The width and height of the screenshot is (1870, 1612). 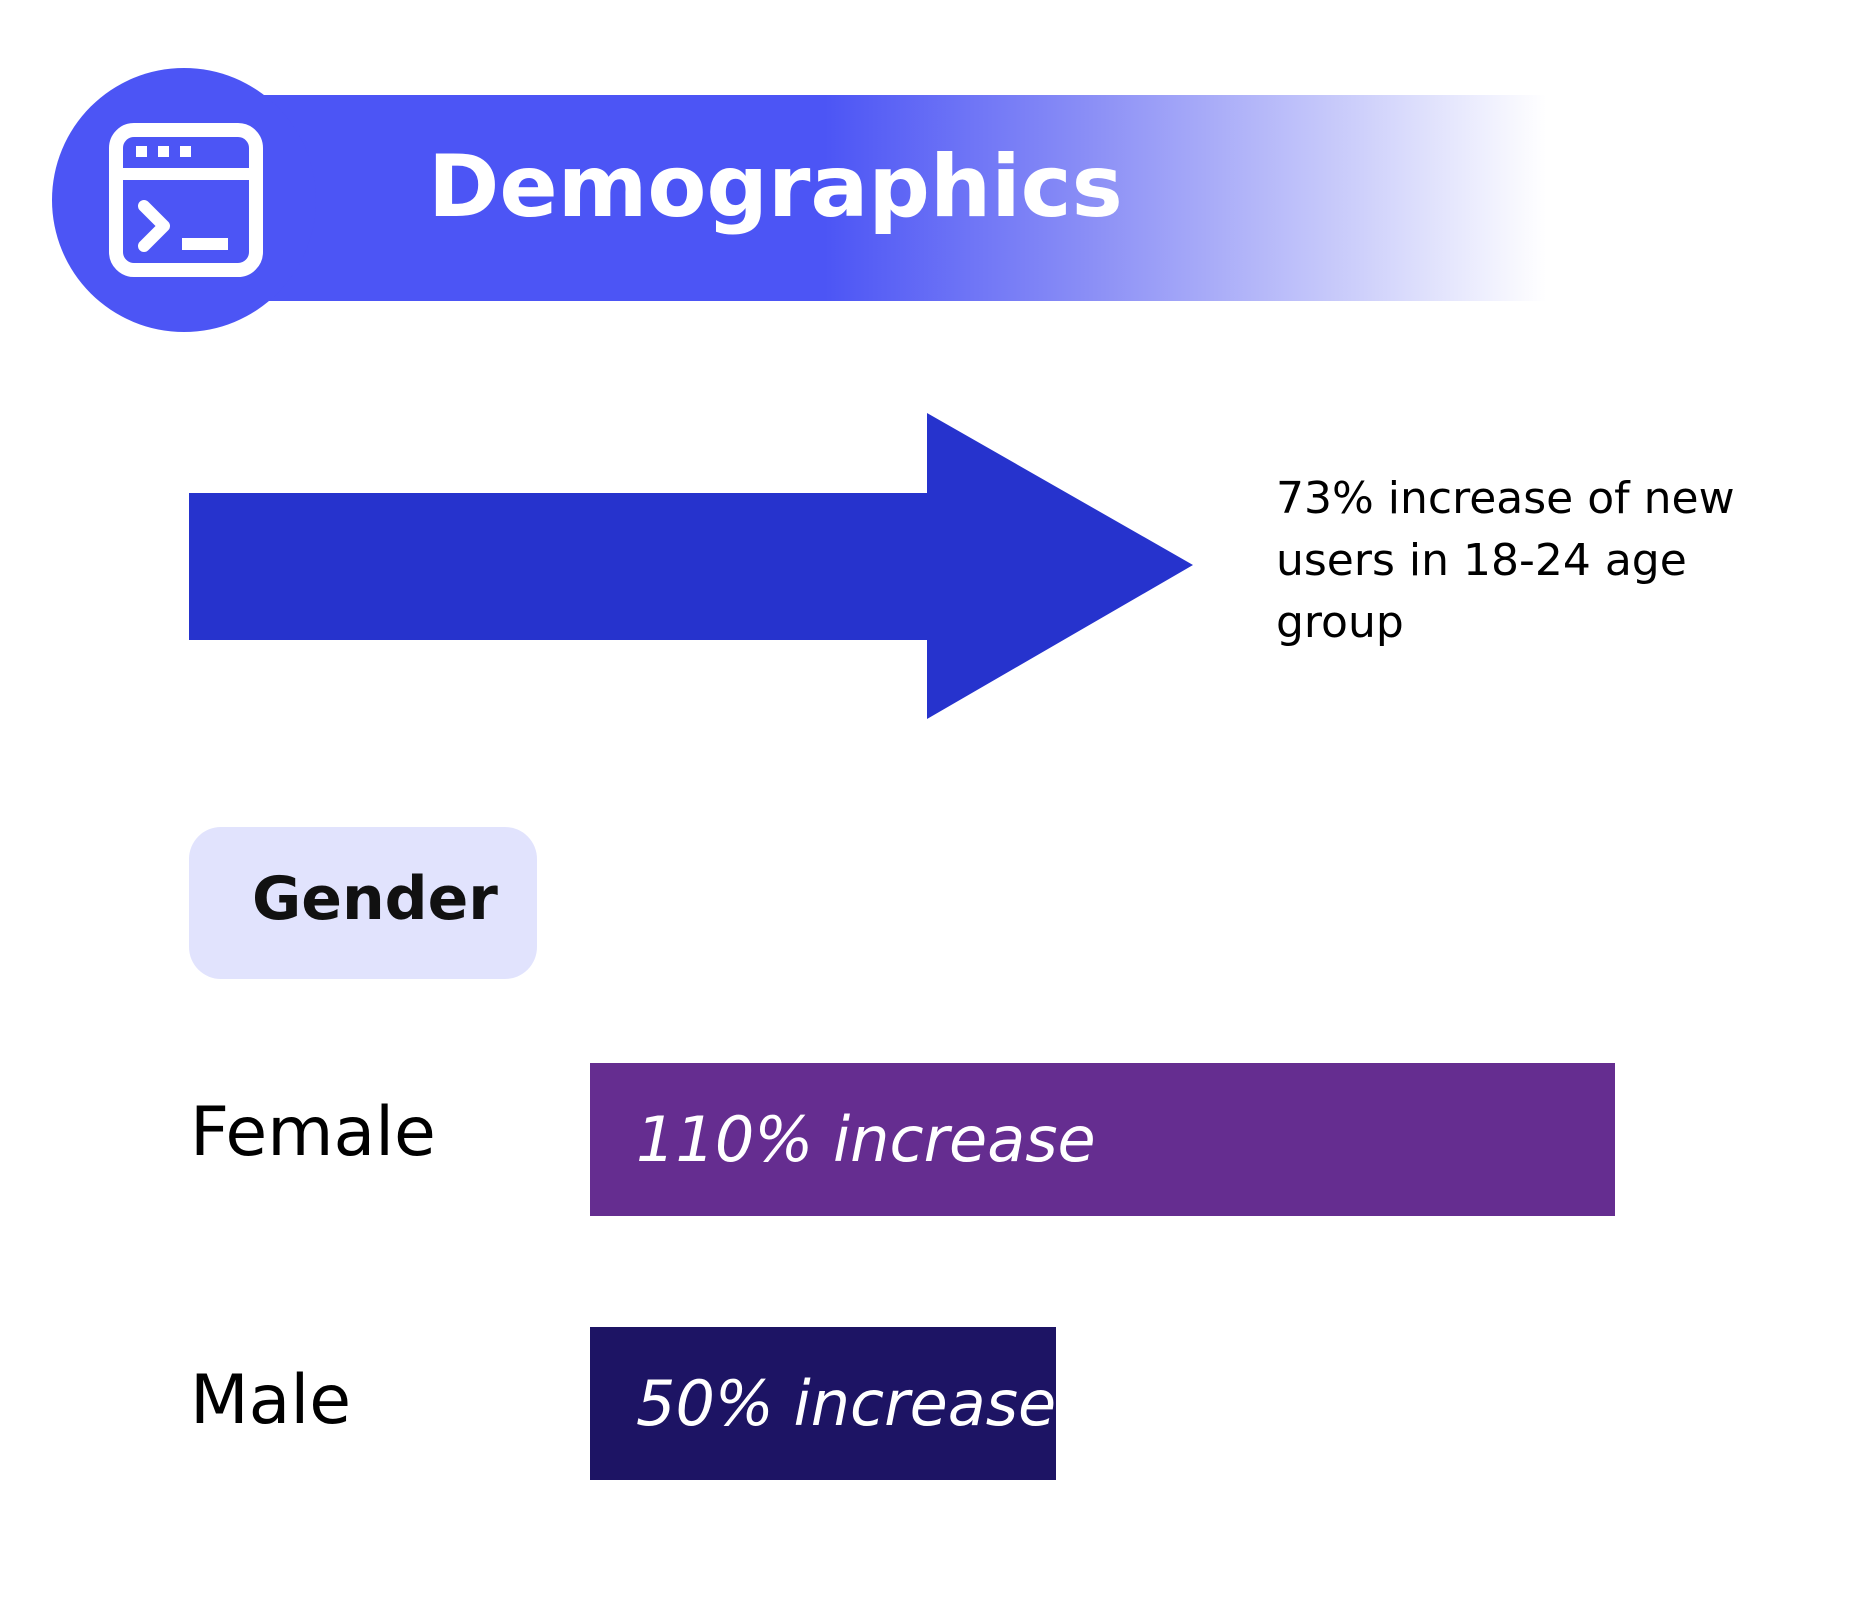 I want to click on category-label-female: Female, so click(x=313, y=1132).